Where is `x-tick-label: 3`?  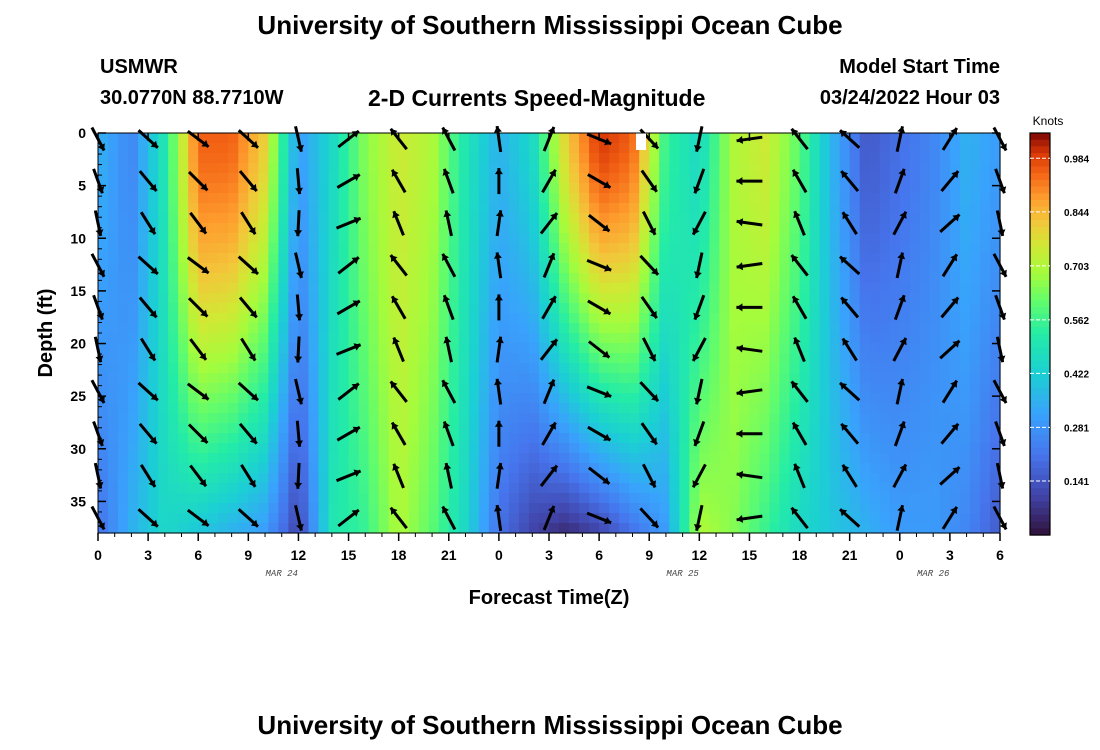 x-tick-label: 3 is located at coordinates (549, 555).